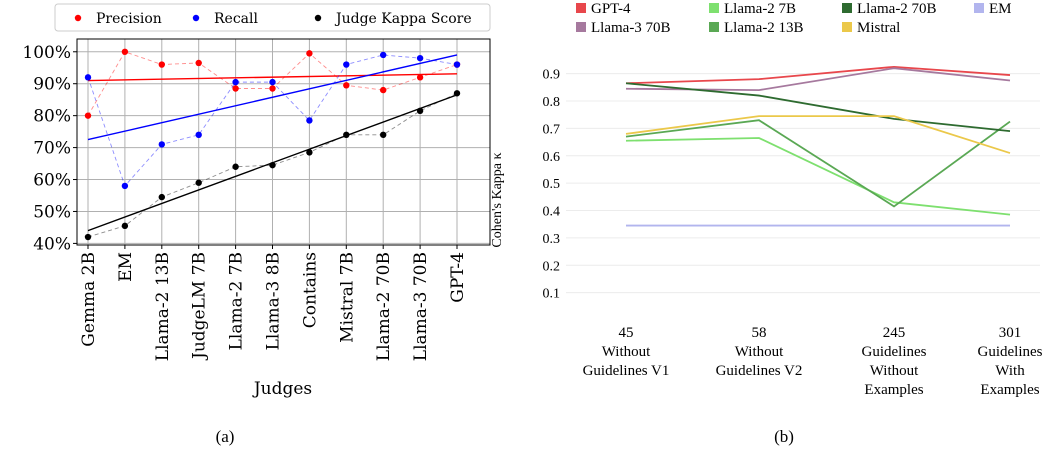 Image resolution: width=1051 pixels, height=449 pixels. I want to click on y-ticks-b: 0.1 0.2 0.3 0.4 0.5 0.6 0.7 0.8 0.9, so click(552, 185).